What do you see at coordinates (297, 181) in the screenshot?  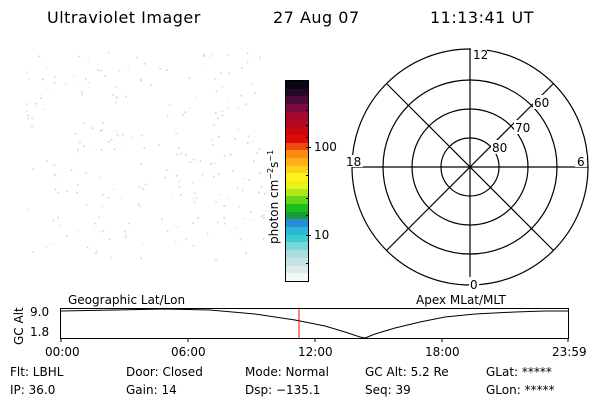 I see `color-scale-bar` at bounding box center [297, 181].